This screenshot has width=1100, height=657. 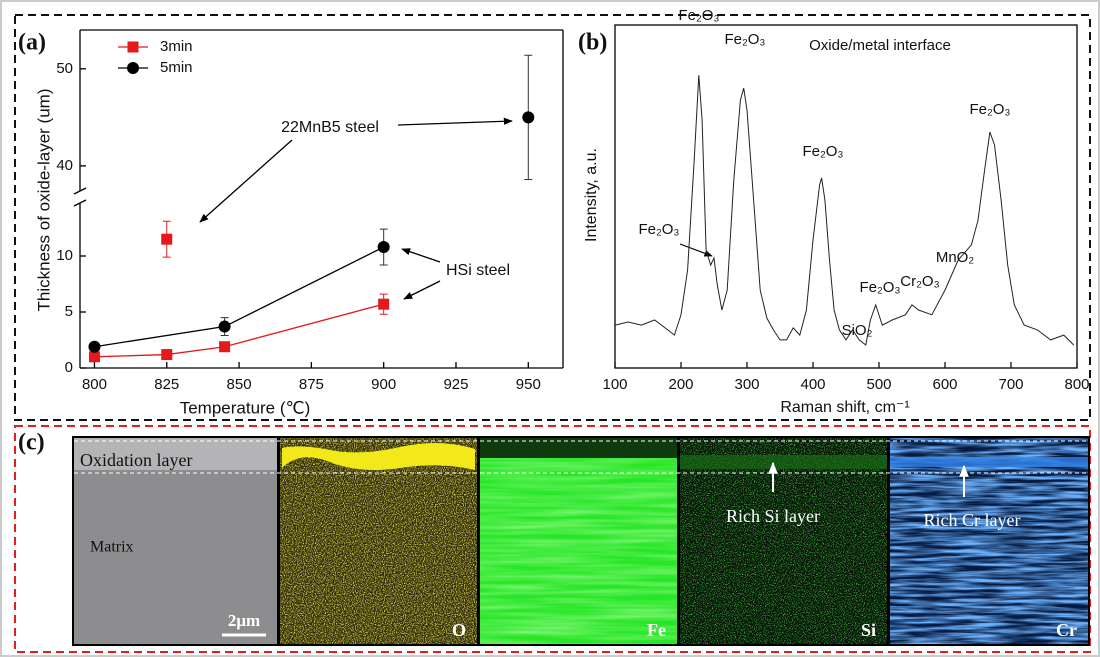 What do you see at coordinates (244, 620) in the screenshot?
I see `scale-label: 2μm` at bounding box center [244, 620].